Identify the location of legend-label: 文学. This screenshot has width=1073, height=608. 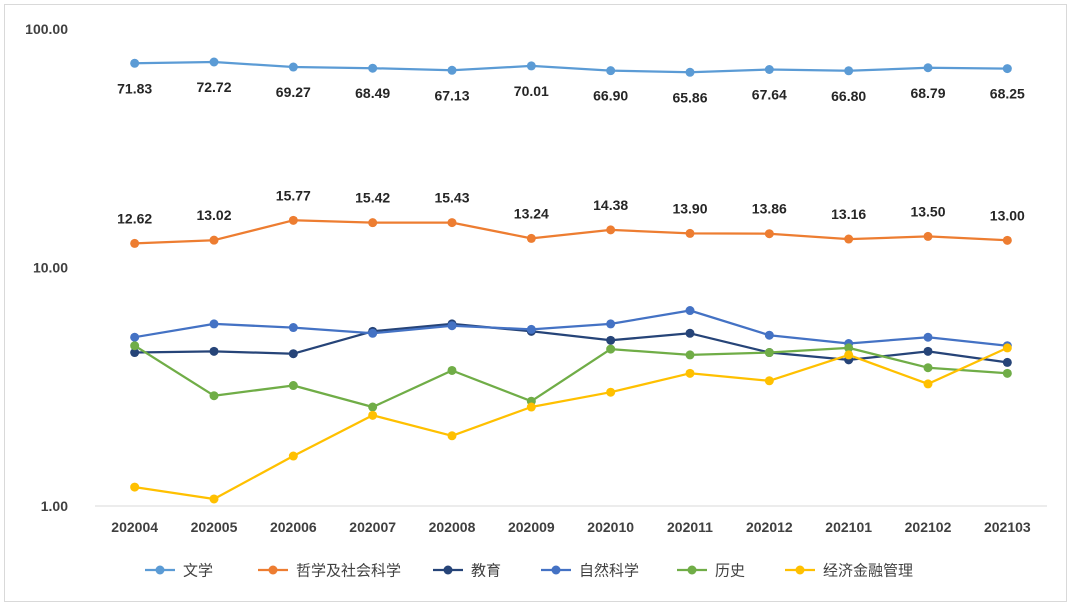
(198, 571).